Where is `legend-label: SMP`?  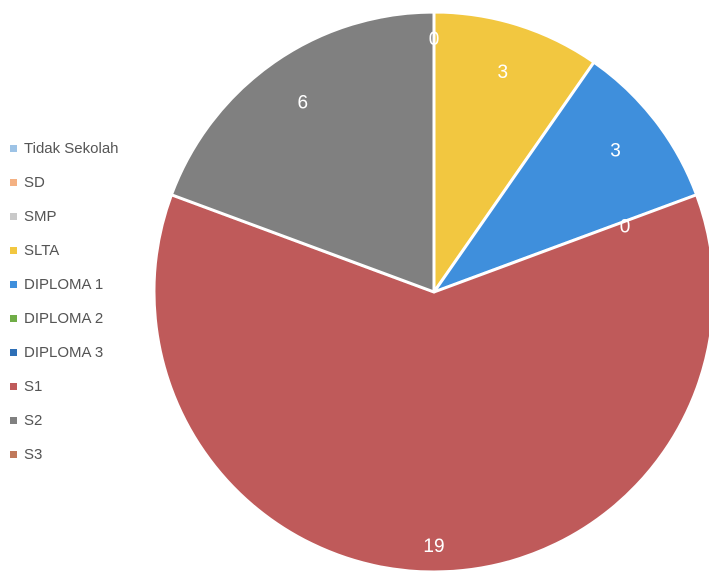
legend-label: SMP is located at coordinates (40, 216).